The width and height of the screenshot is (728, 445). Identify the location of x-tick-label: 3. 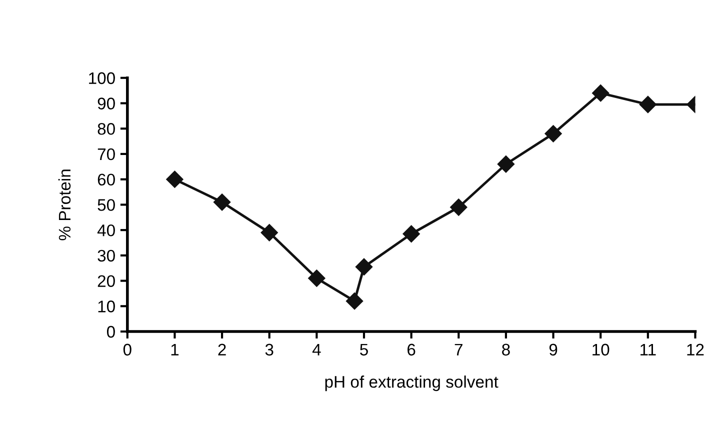
(269, 350).